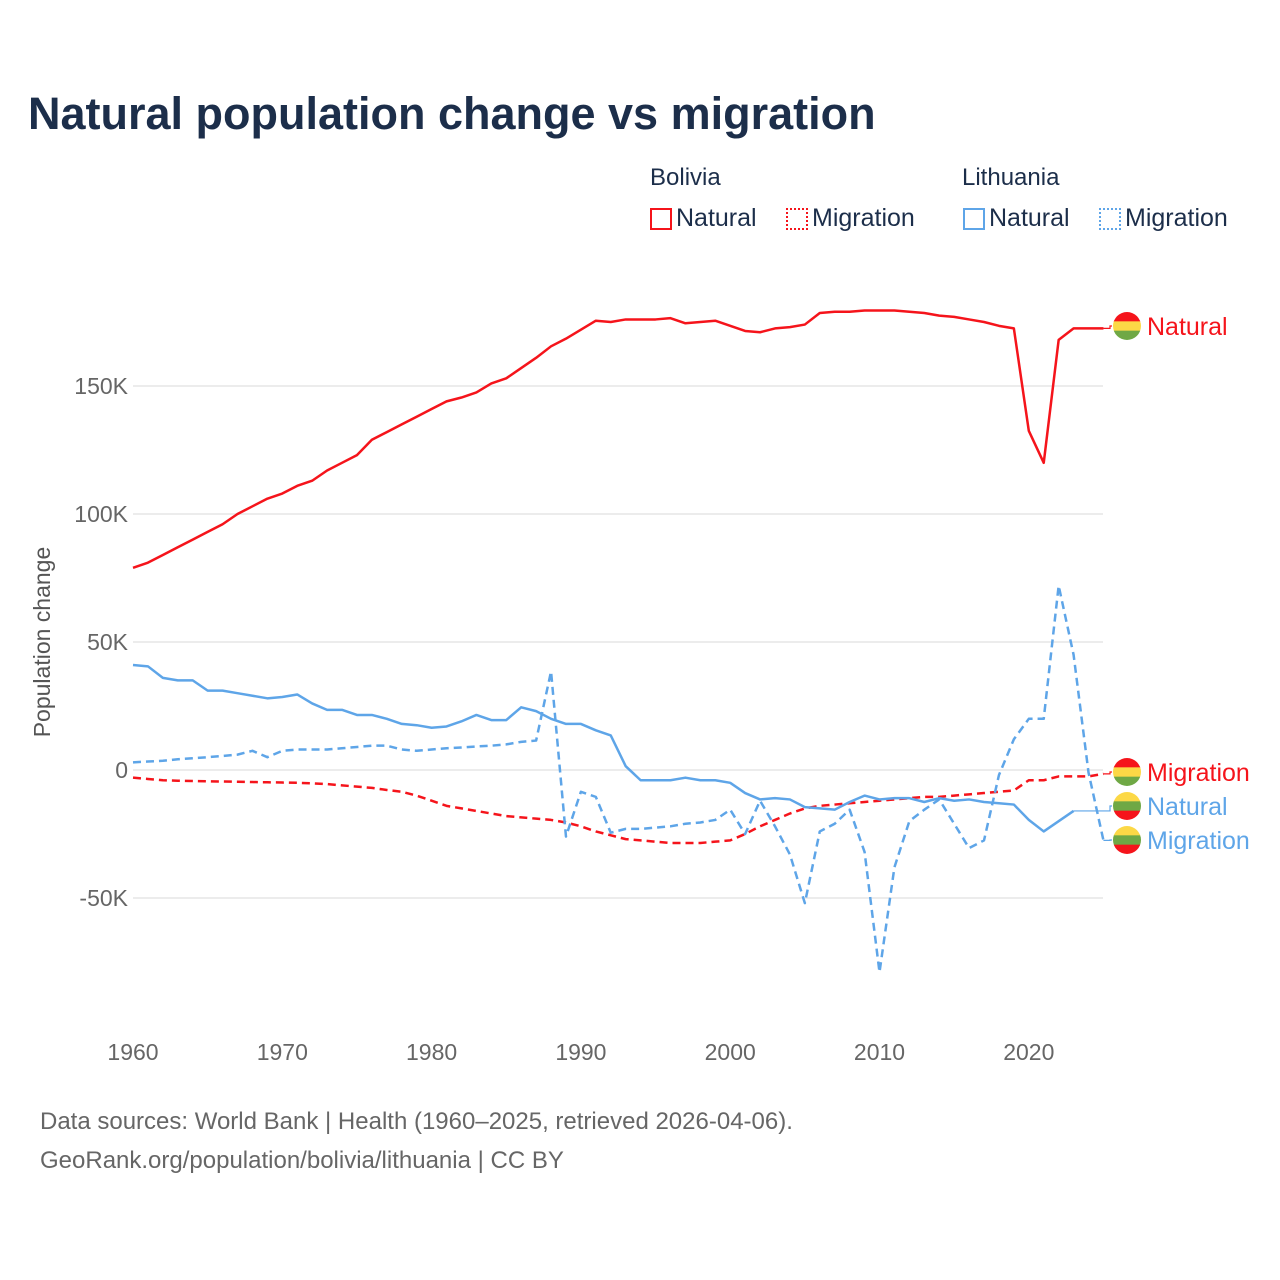 The height and width of the screenshot is (1280, 1280). I want to click on x-tick-label: 1960, so click(132, 1052).